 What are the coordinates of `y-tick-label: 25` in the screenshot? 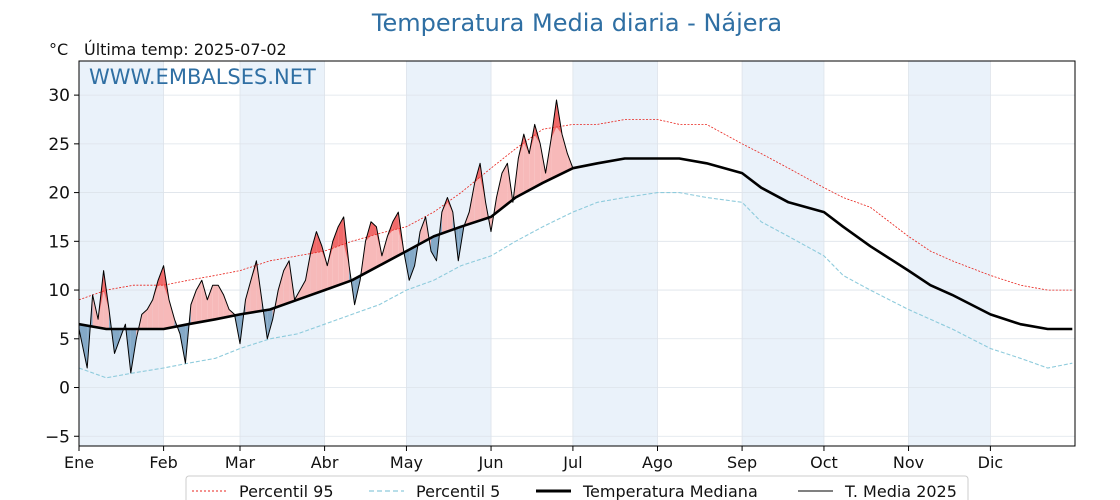 It's located at (59, 145).